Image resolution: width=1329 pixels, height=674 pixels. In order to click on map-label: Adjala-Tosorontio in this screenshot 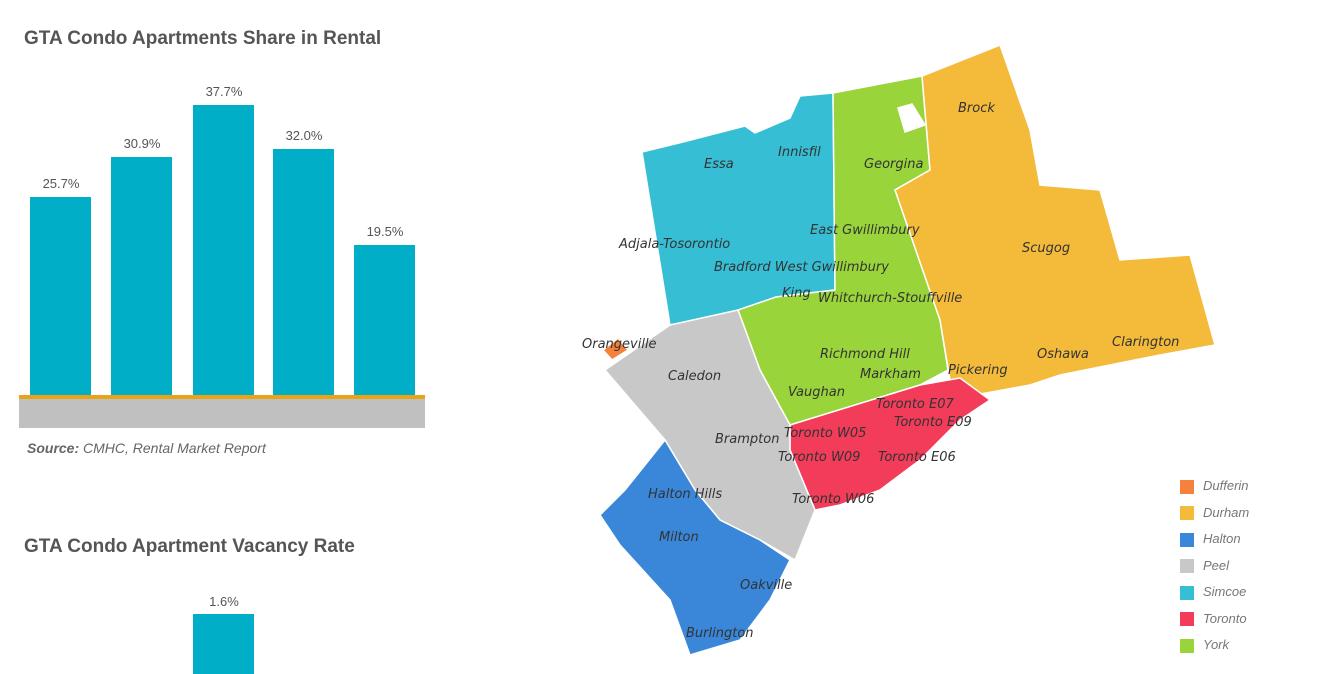, I will do `click(674, 244)`.